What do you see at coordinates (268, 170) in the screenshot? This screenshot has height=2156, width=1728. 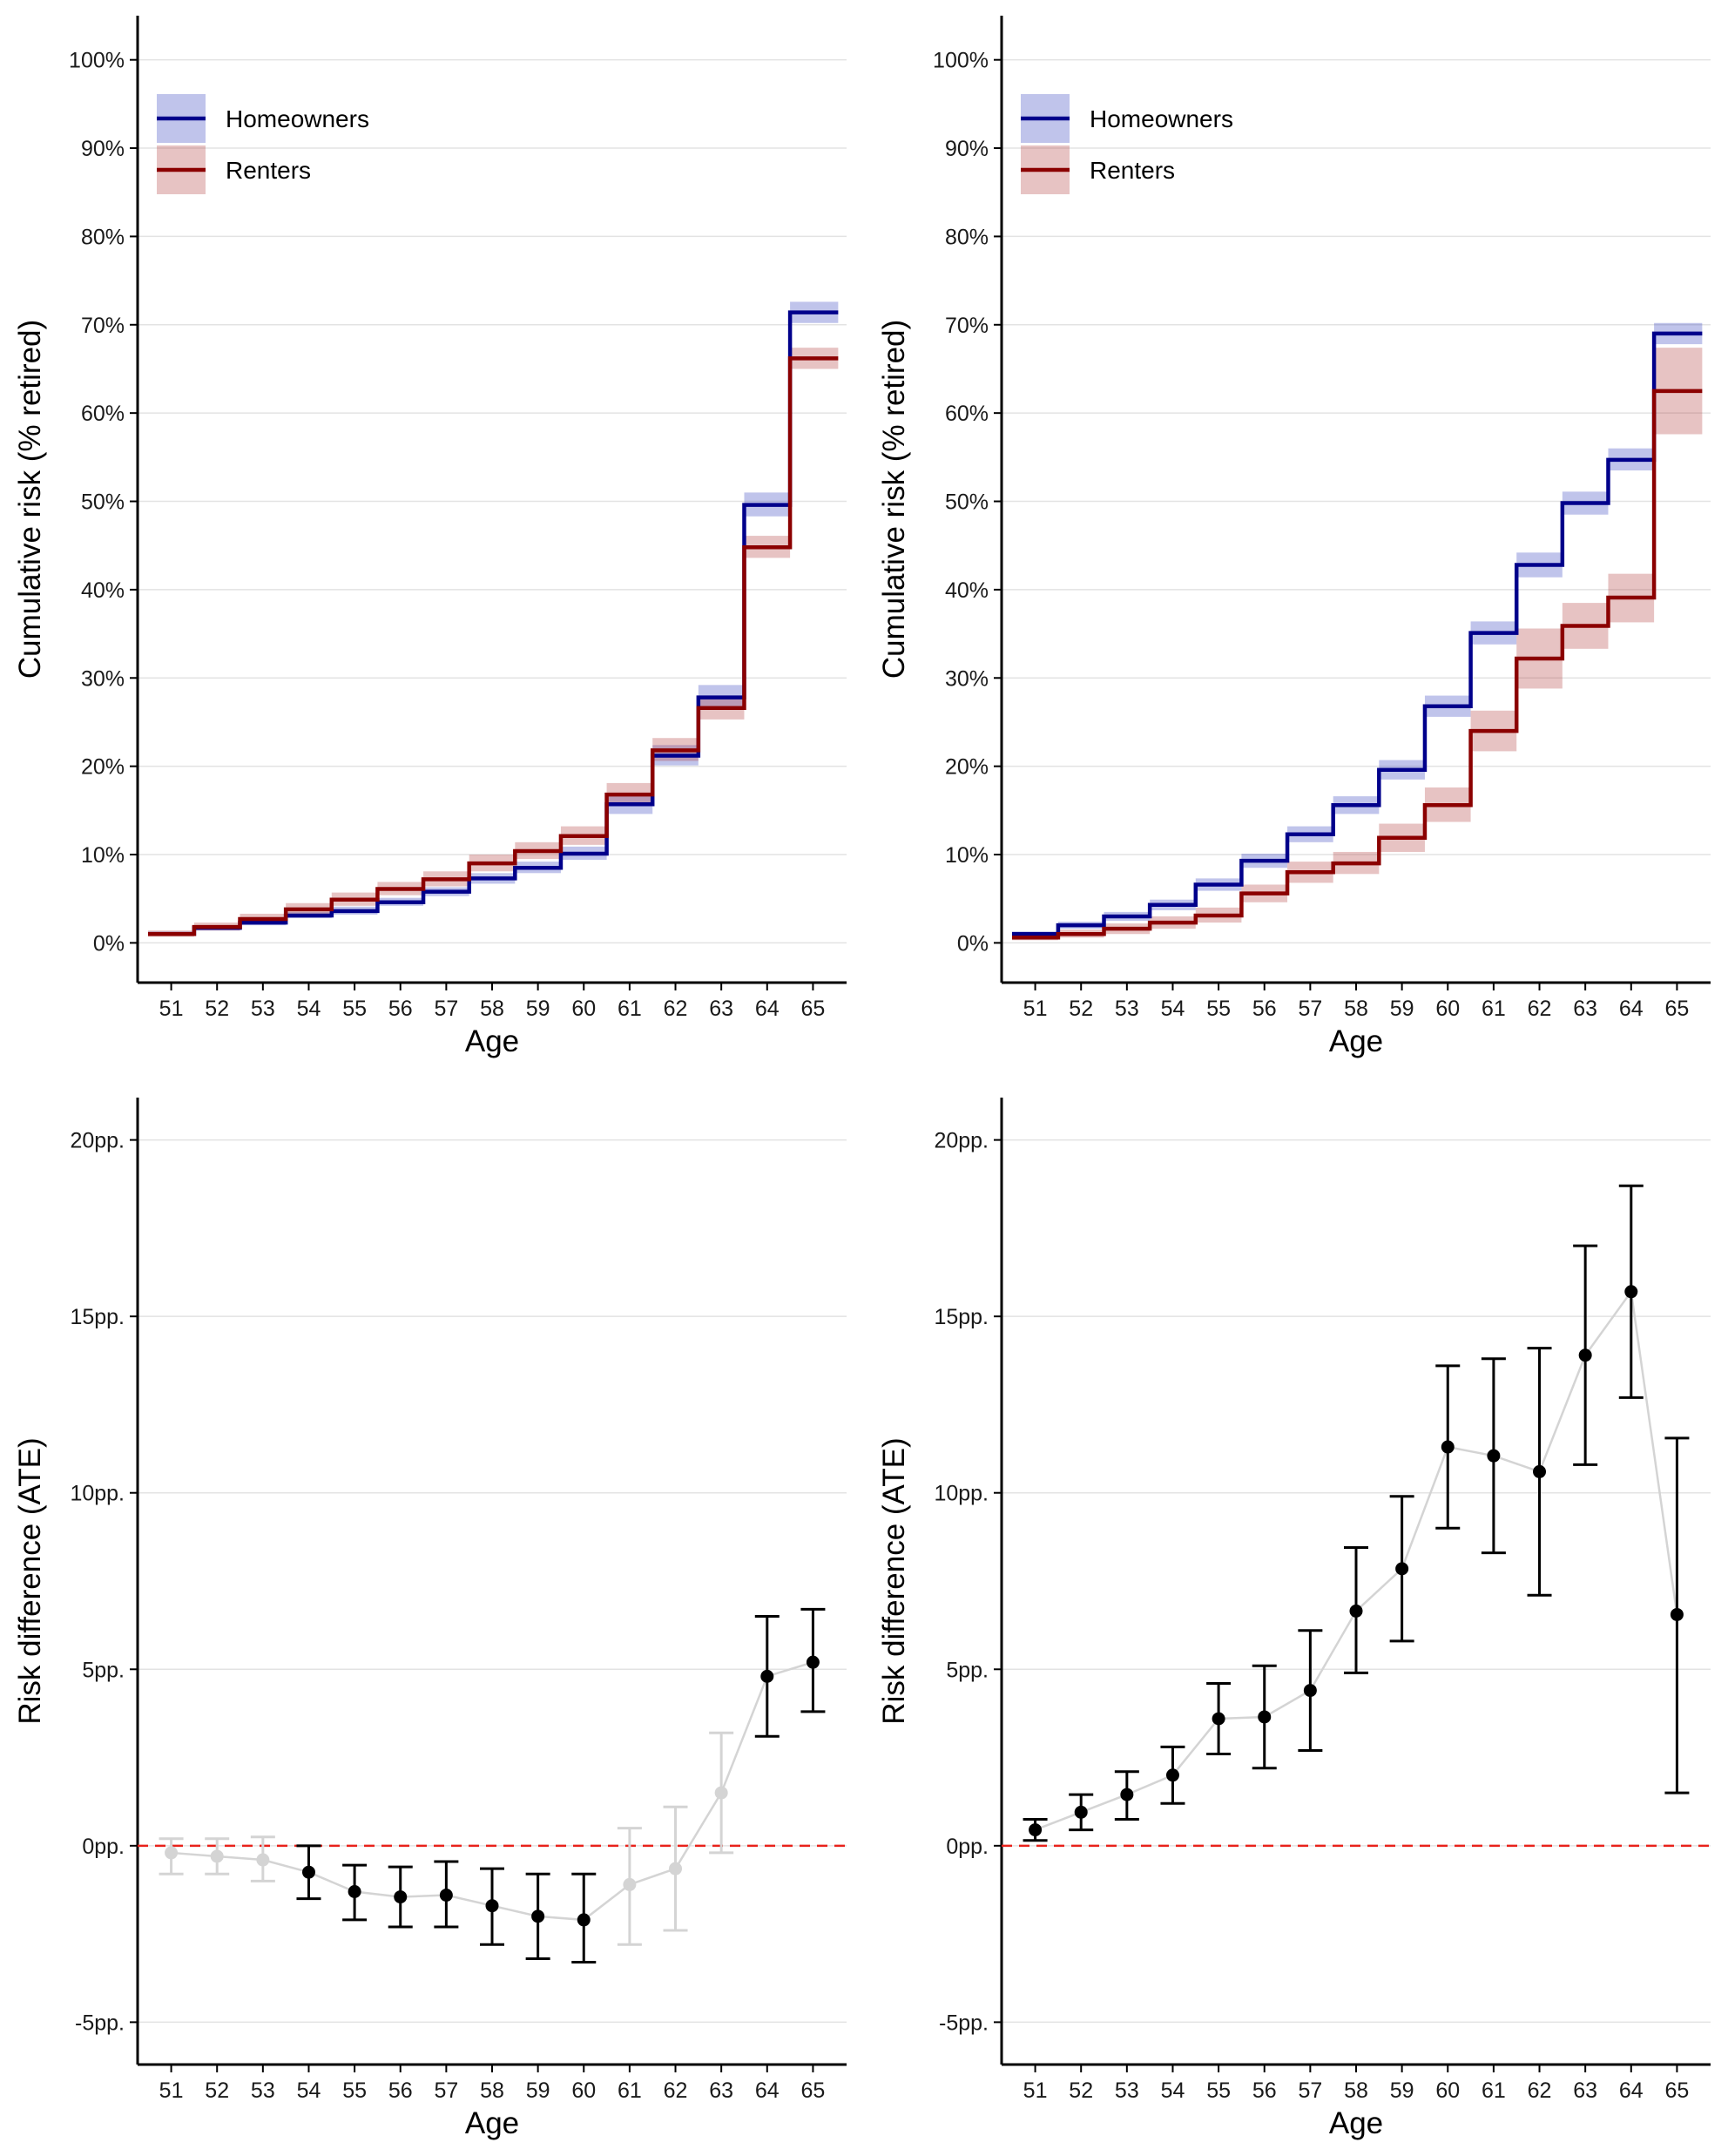 I see `legend-label-1: Renters` at bounding box center [268, 170].